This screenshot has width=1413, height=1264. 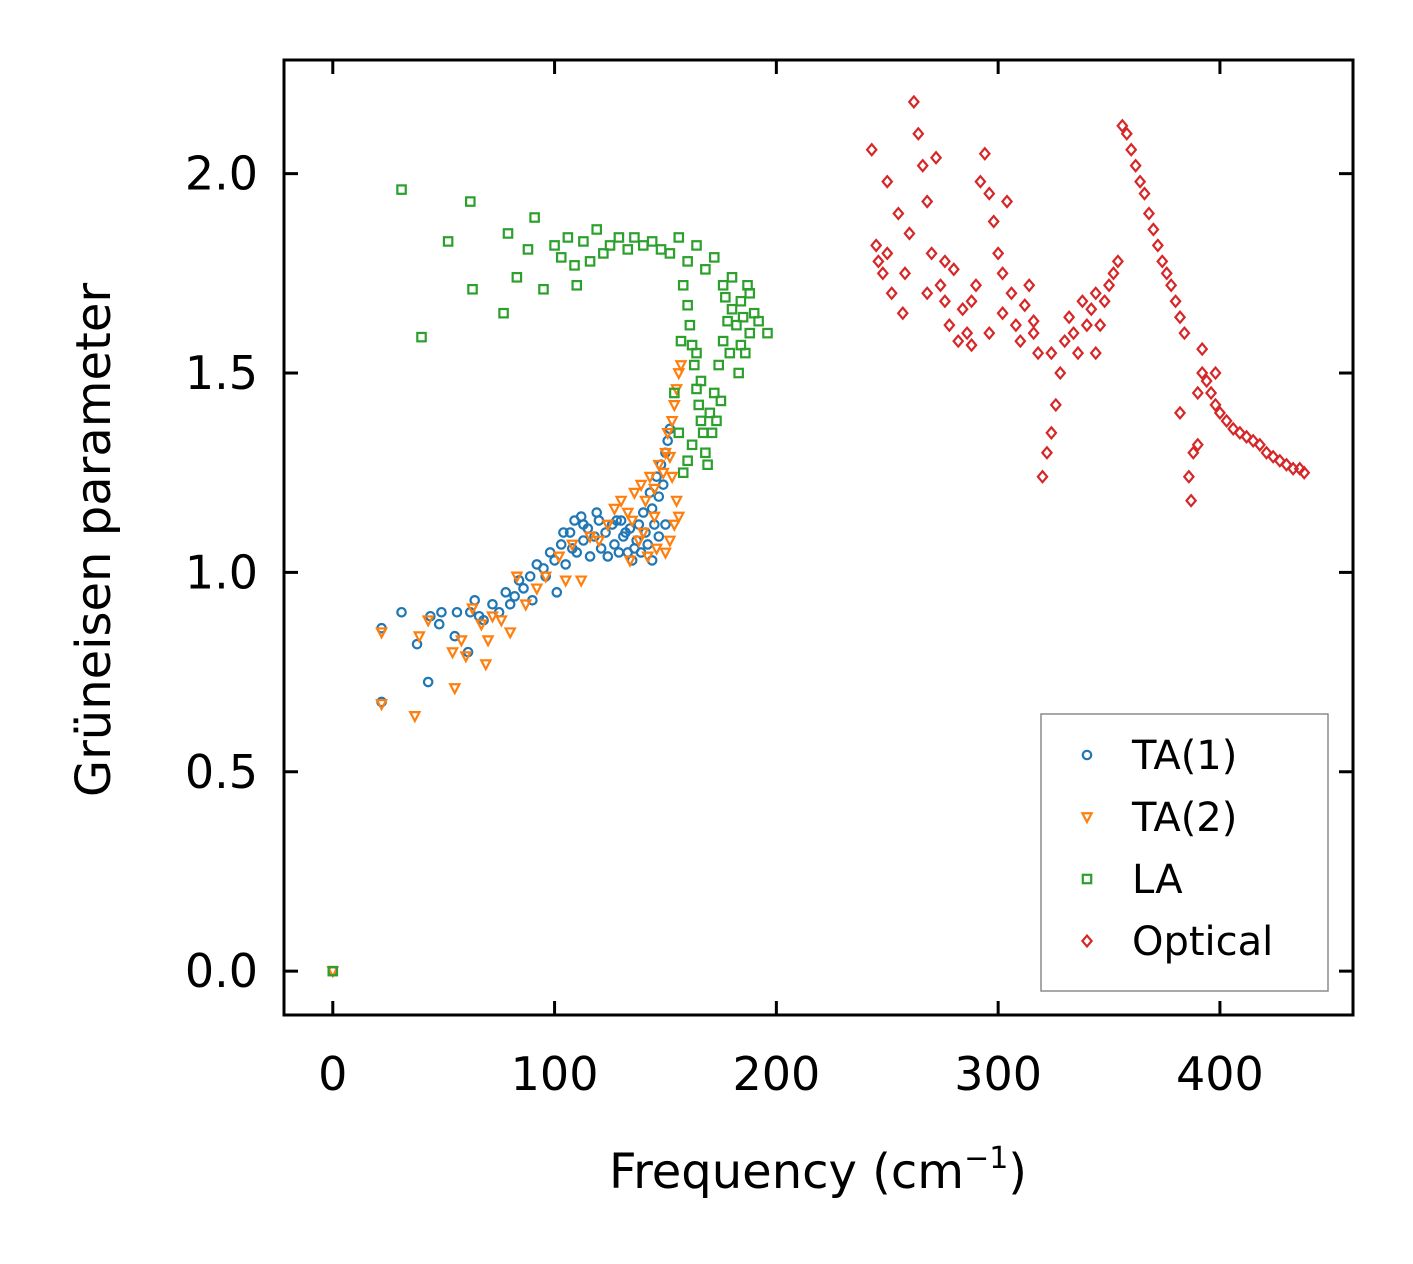 I want to click on y-tick-label: 1.0, so click(x=221, y=572).